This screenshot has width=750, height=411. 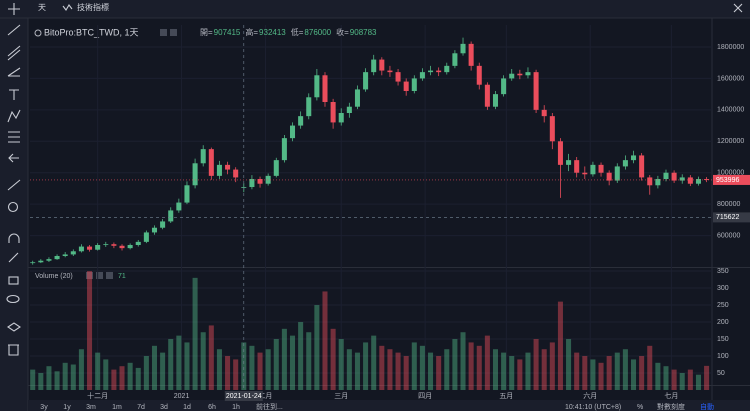 What do you see at coordinates (14, 238) in the screenshot?
I see `magnet-tool` at bounding box center [14, 238].